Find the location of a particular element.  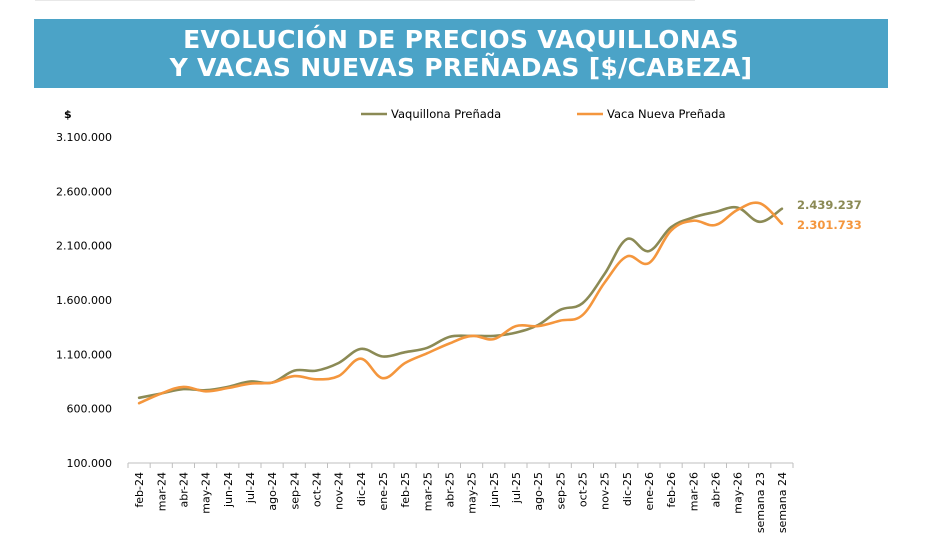

y-tick-label: 2.600.000 is located at coordinates (84, 191).